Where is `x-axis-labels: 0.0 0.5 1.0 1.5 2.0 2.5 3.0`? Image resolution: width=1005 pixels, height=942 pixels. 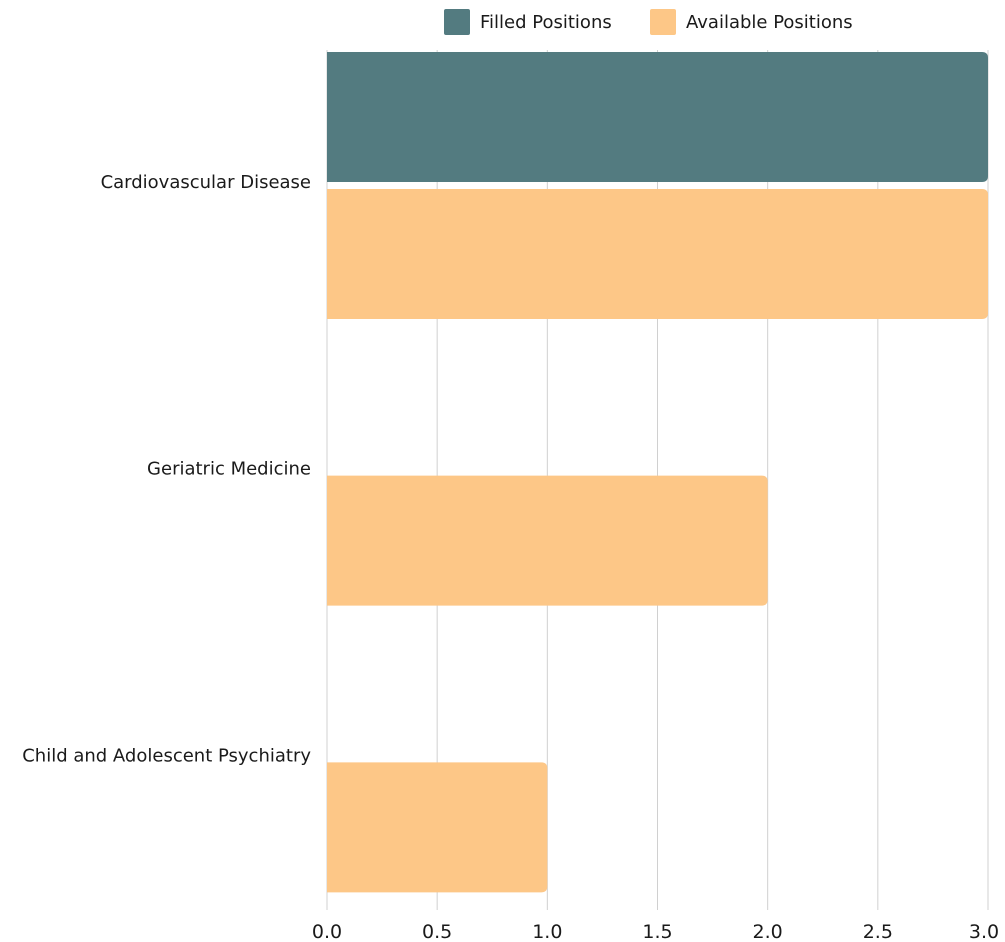 x-axis-labels: 0.0 0.5 1.0 1.5 2.0 2.5 3.0 is located at coordinates (655, 931).